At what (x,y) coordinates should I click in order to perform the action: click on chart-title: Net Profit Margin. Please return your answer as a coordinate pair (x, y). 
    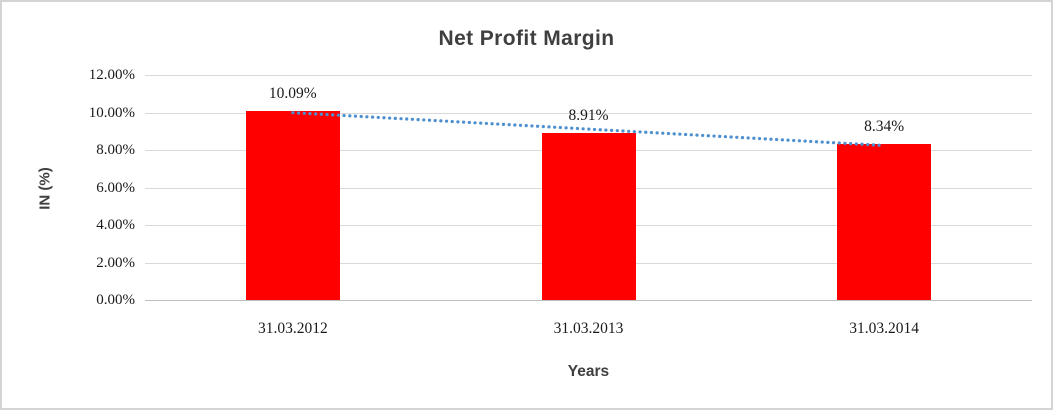
    Looking at the image, I should click on (526, 38).